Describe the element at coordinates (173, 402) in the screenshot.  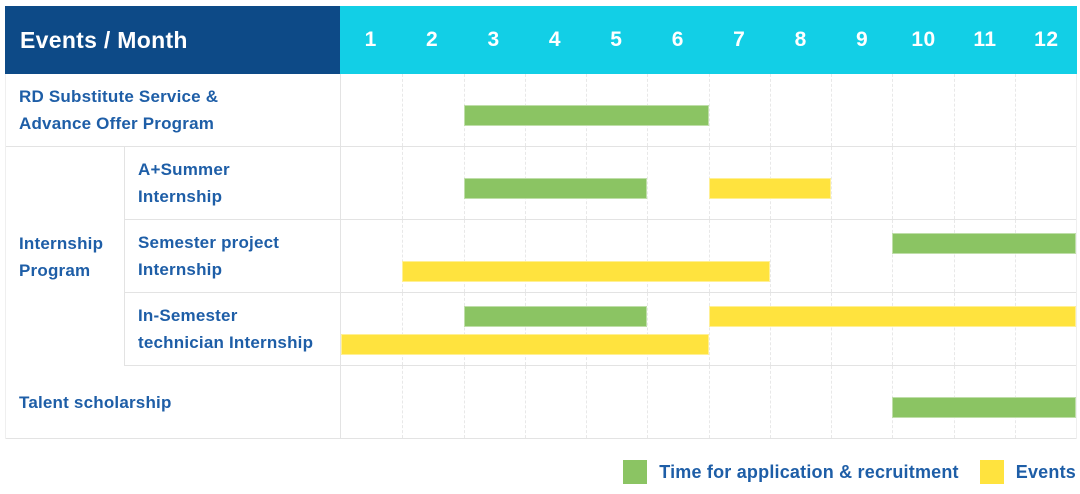
I see `row-label: Talent scholarship` at that location.